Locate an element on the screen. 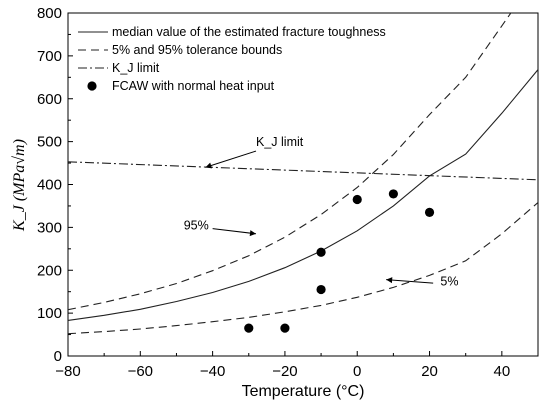 The image size is (550, 407). y-tick-label: 400 is located at coordinates (49, 185).